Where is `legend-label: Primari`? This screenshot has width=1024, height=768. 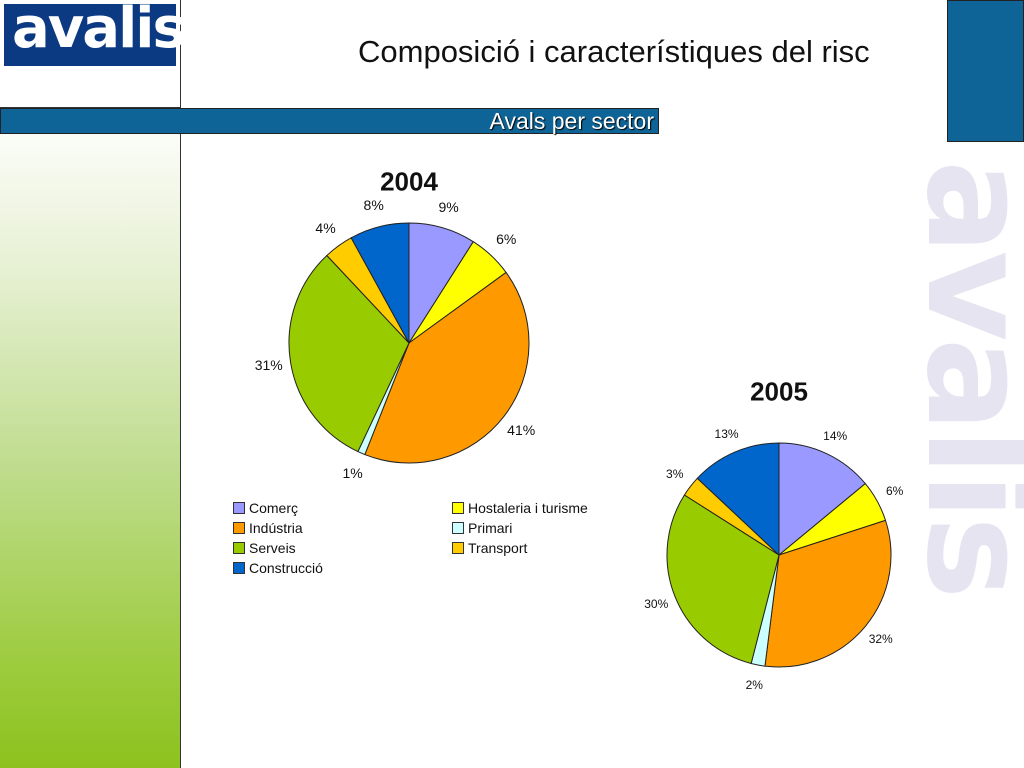
legend-label: Primari is located at coordinates (490, 528).